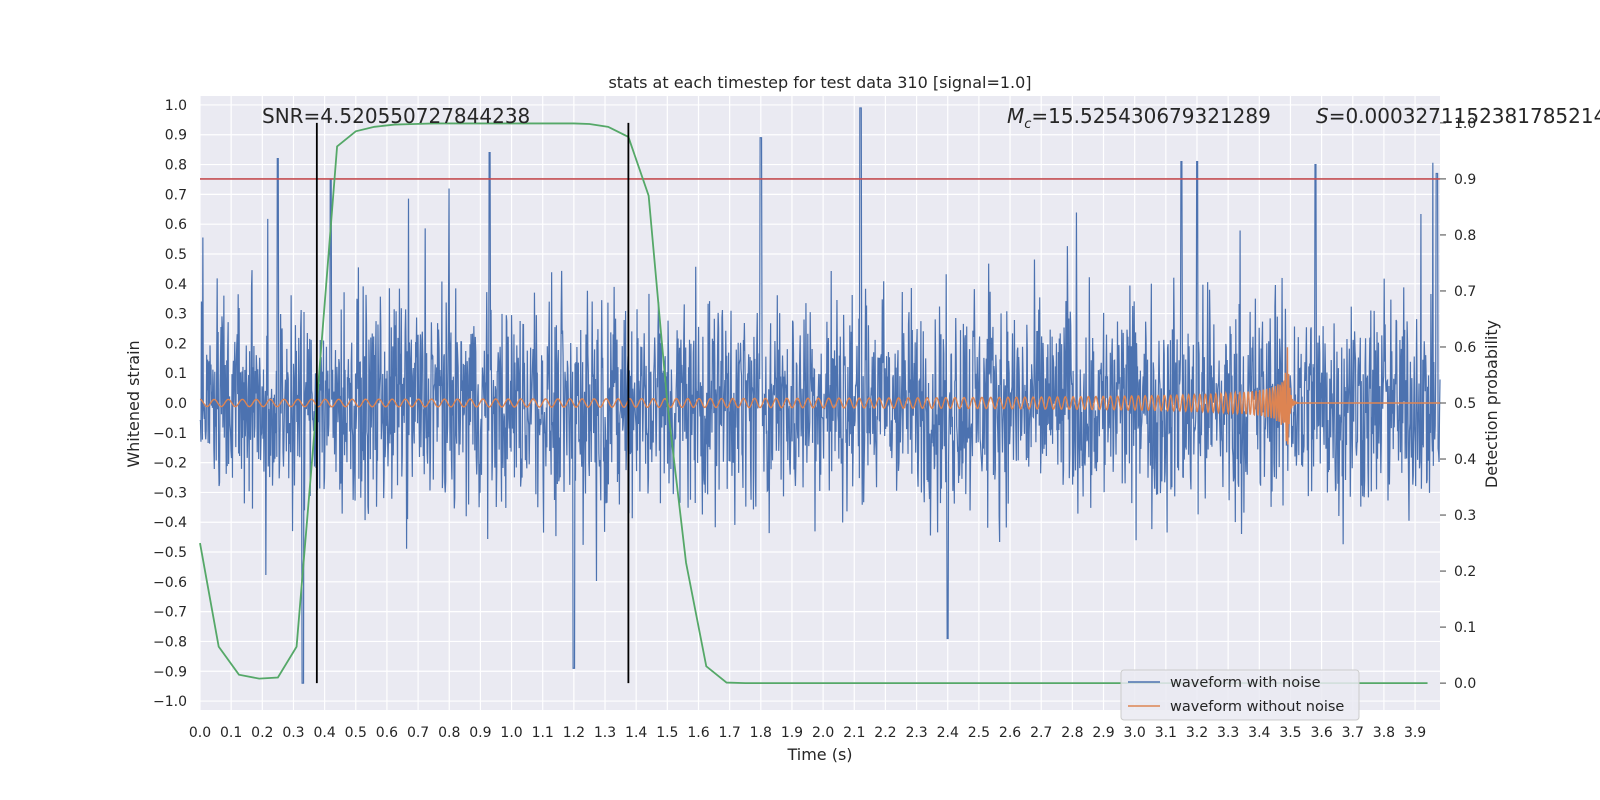 The height and width of the screenshot is (800, 1600). Describe the element at coordinates (356, 733) in the screenshot. I see `x-tick-label: 0.5` at that location.